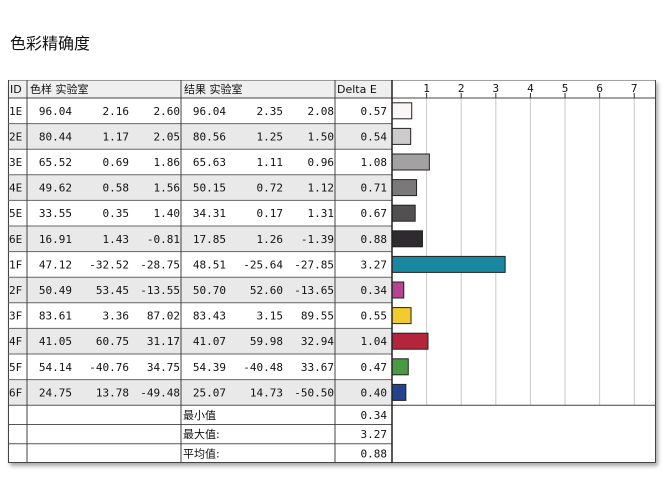 The height and width of the screenshot is (487, 670). I want to click on result-value: -25.64, so click(263, 264).